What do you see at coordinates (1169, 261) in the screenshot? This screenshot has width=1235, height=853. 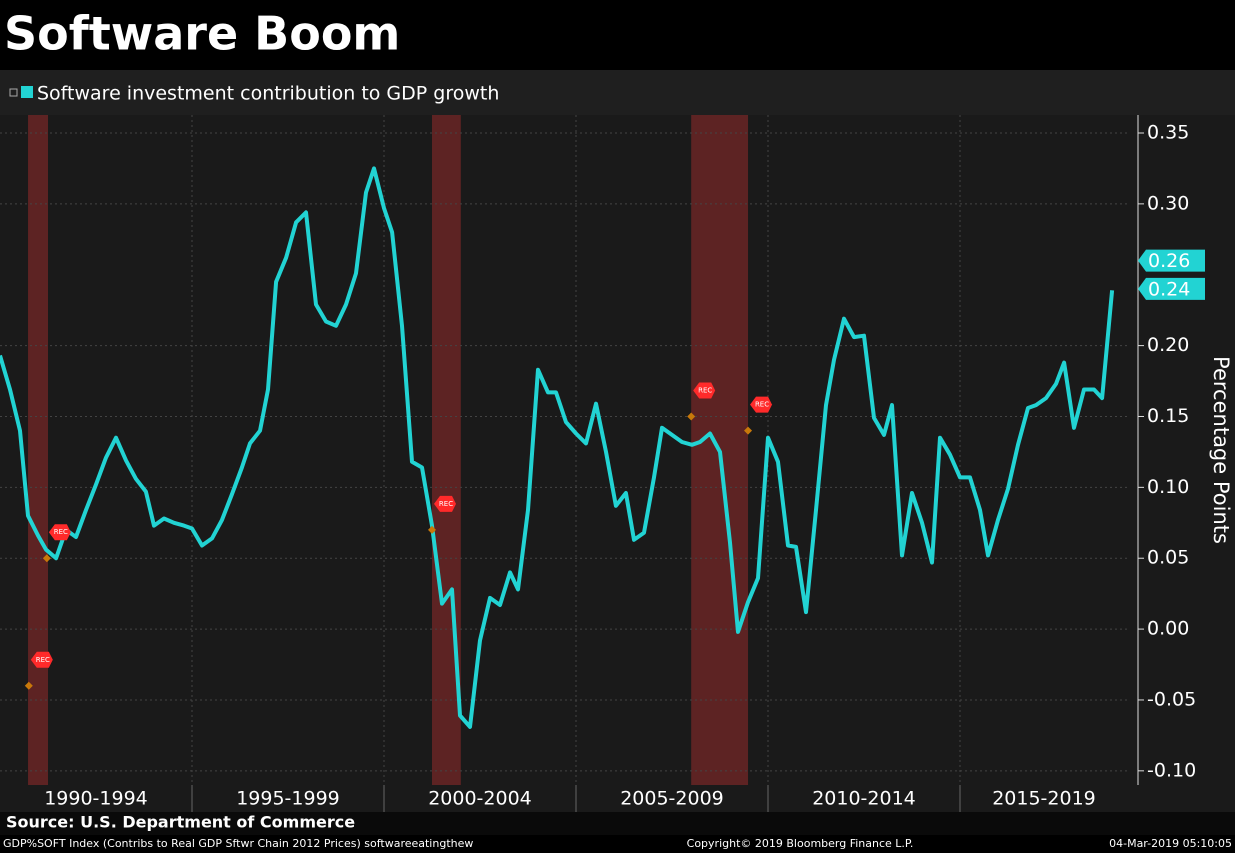 I see `last-value-label: 0.26` at bounding box center [1169, 261].